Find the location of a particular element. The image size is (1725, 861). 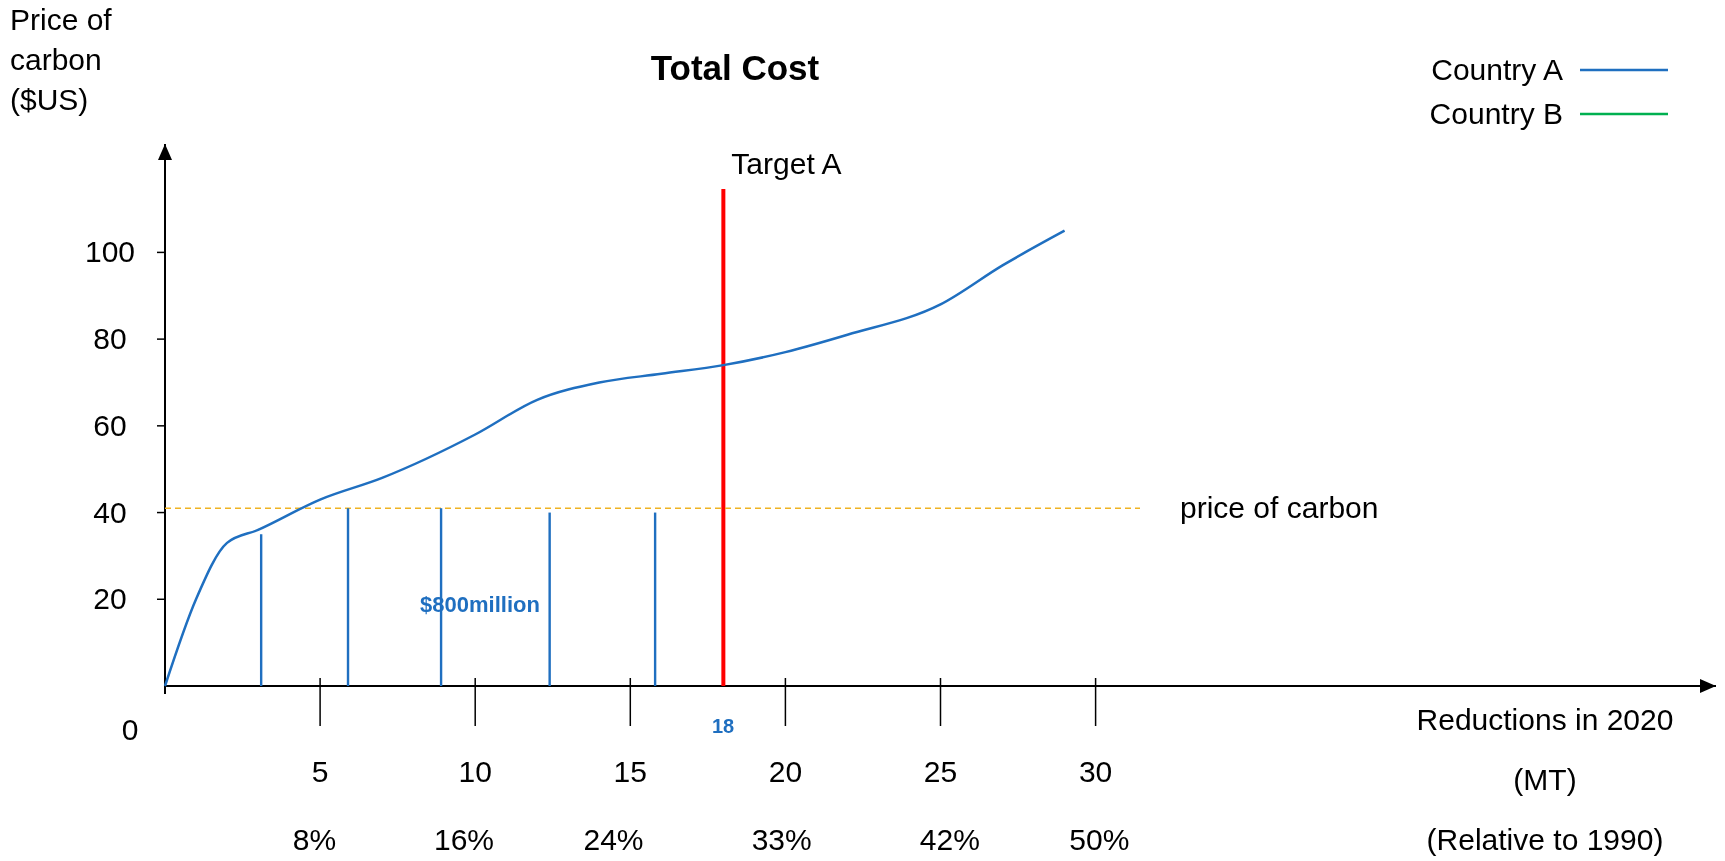

x-tick-label: 10 is located at coordinates (475, 771).